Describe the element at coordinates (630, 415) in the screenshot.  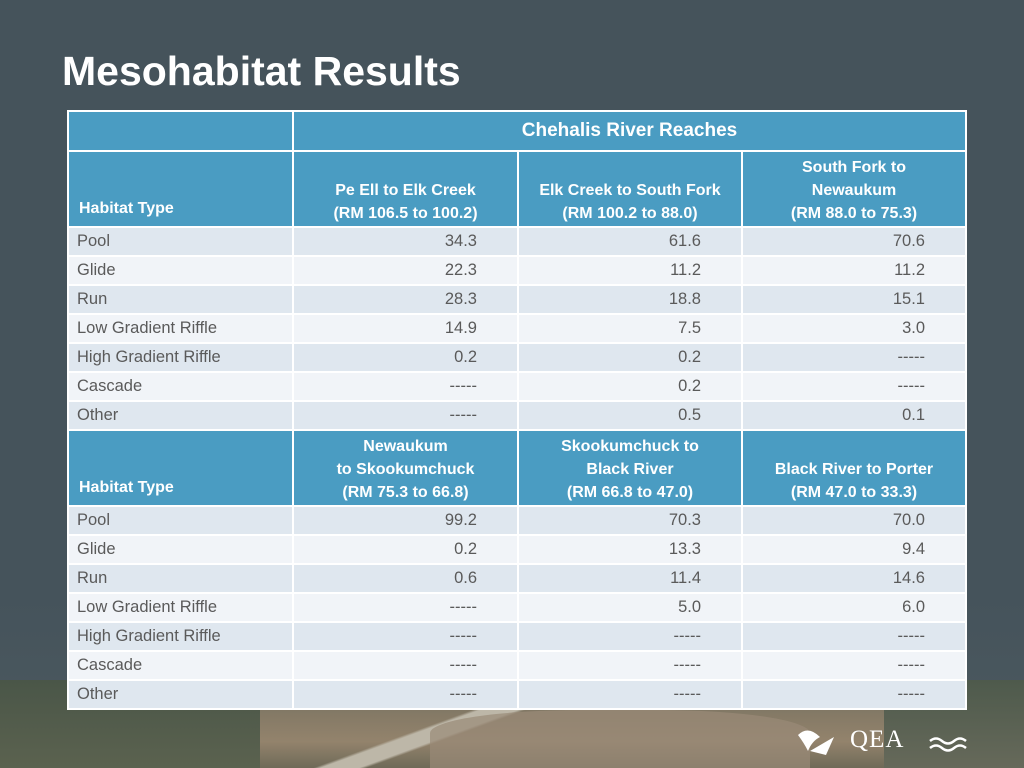
I see `value-cell: 0.5` at that location.